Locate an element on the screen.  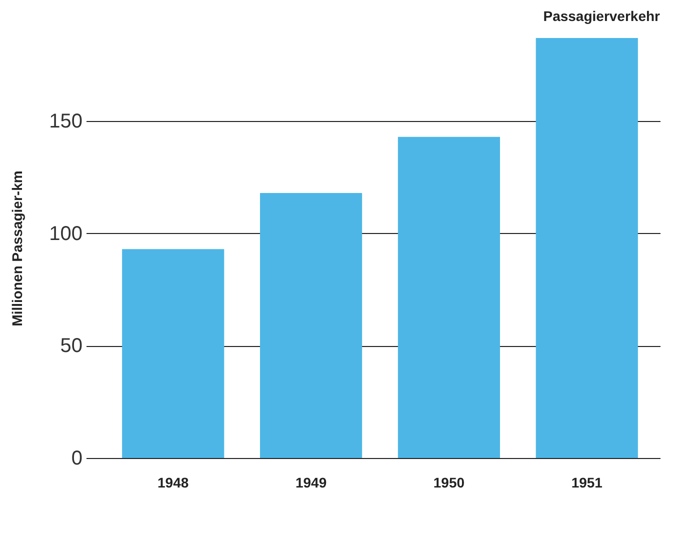
y-tick-label: 0 is located at coordinates (76, 459).